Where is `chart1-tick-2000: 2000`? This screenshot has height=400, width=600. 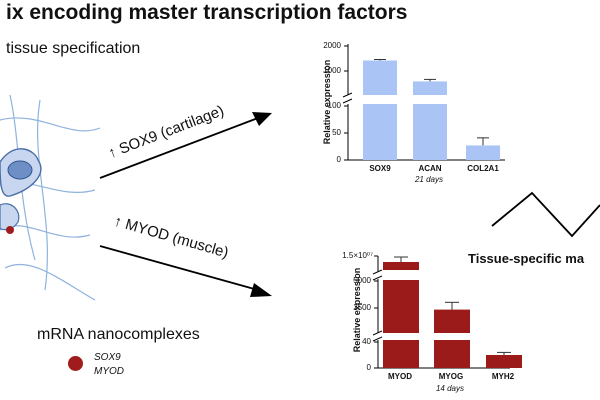
chart1-tick-2000: 2000 is located at coordinates (332, 45).